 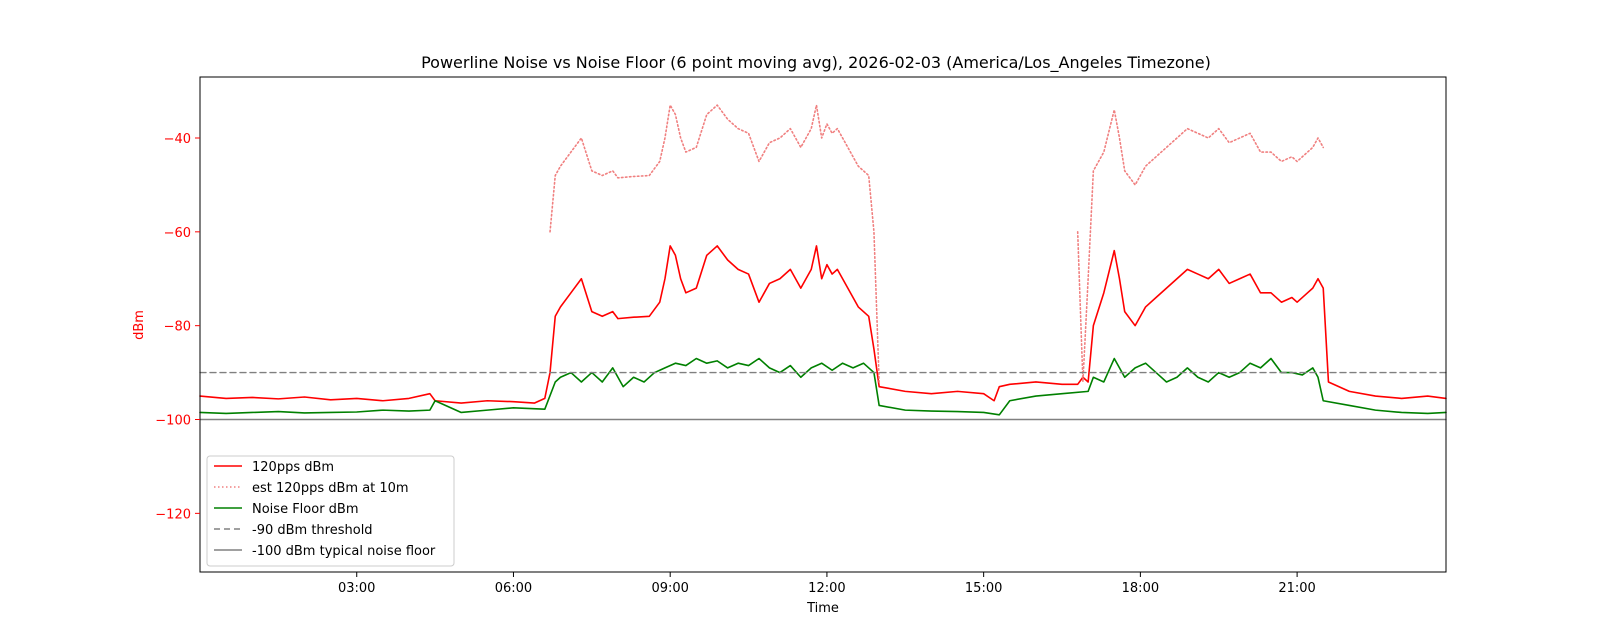 I want to click on x-axis-ticks: 03:00 06:00 09:00 12:00 15:00 18:00 21:00, so click(x=827, y=584).